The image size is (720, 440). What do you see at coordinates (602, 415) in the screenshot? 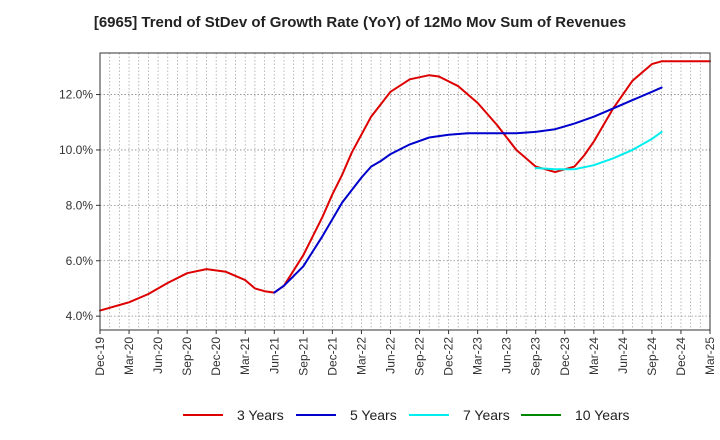
I see `legend-label-10-years: 10 Years` at bounding box center [602, 415].